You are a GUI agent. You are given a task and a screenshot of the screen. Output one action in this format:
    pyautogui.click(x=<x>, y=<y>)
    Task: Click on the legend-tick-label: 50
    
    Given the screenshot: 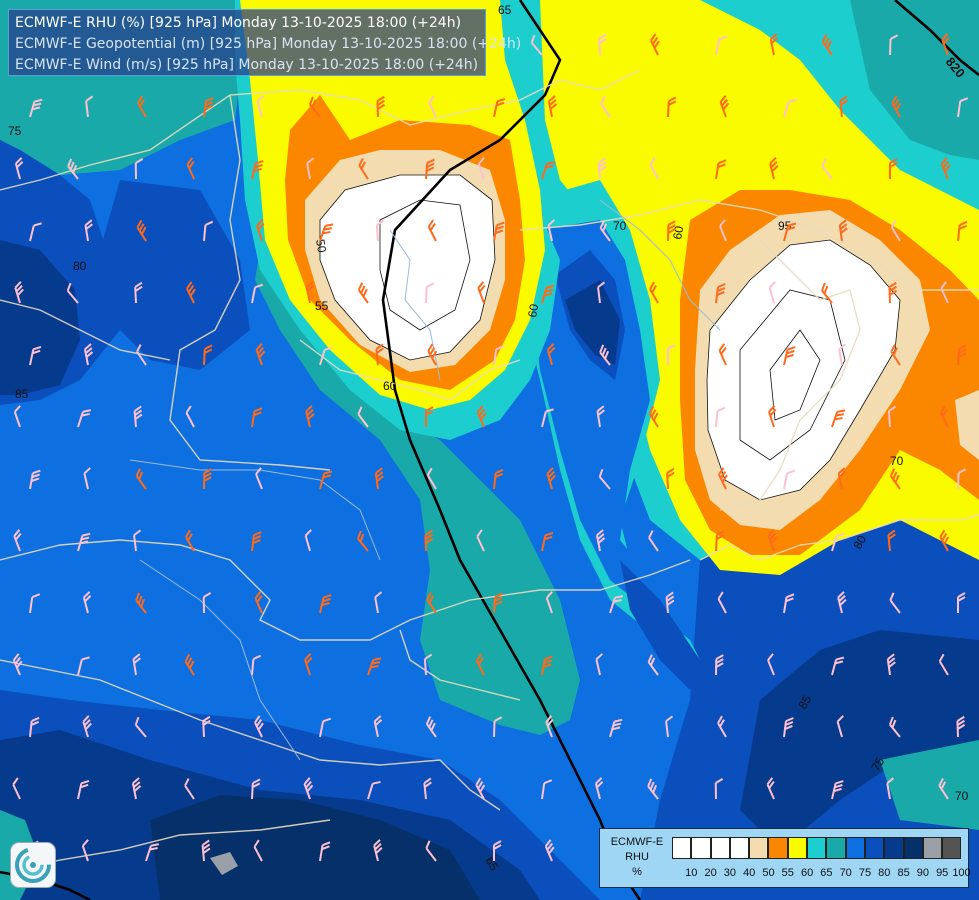 What is the action you would take?
    pyautogui.click(x=768, y=873)
    